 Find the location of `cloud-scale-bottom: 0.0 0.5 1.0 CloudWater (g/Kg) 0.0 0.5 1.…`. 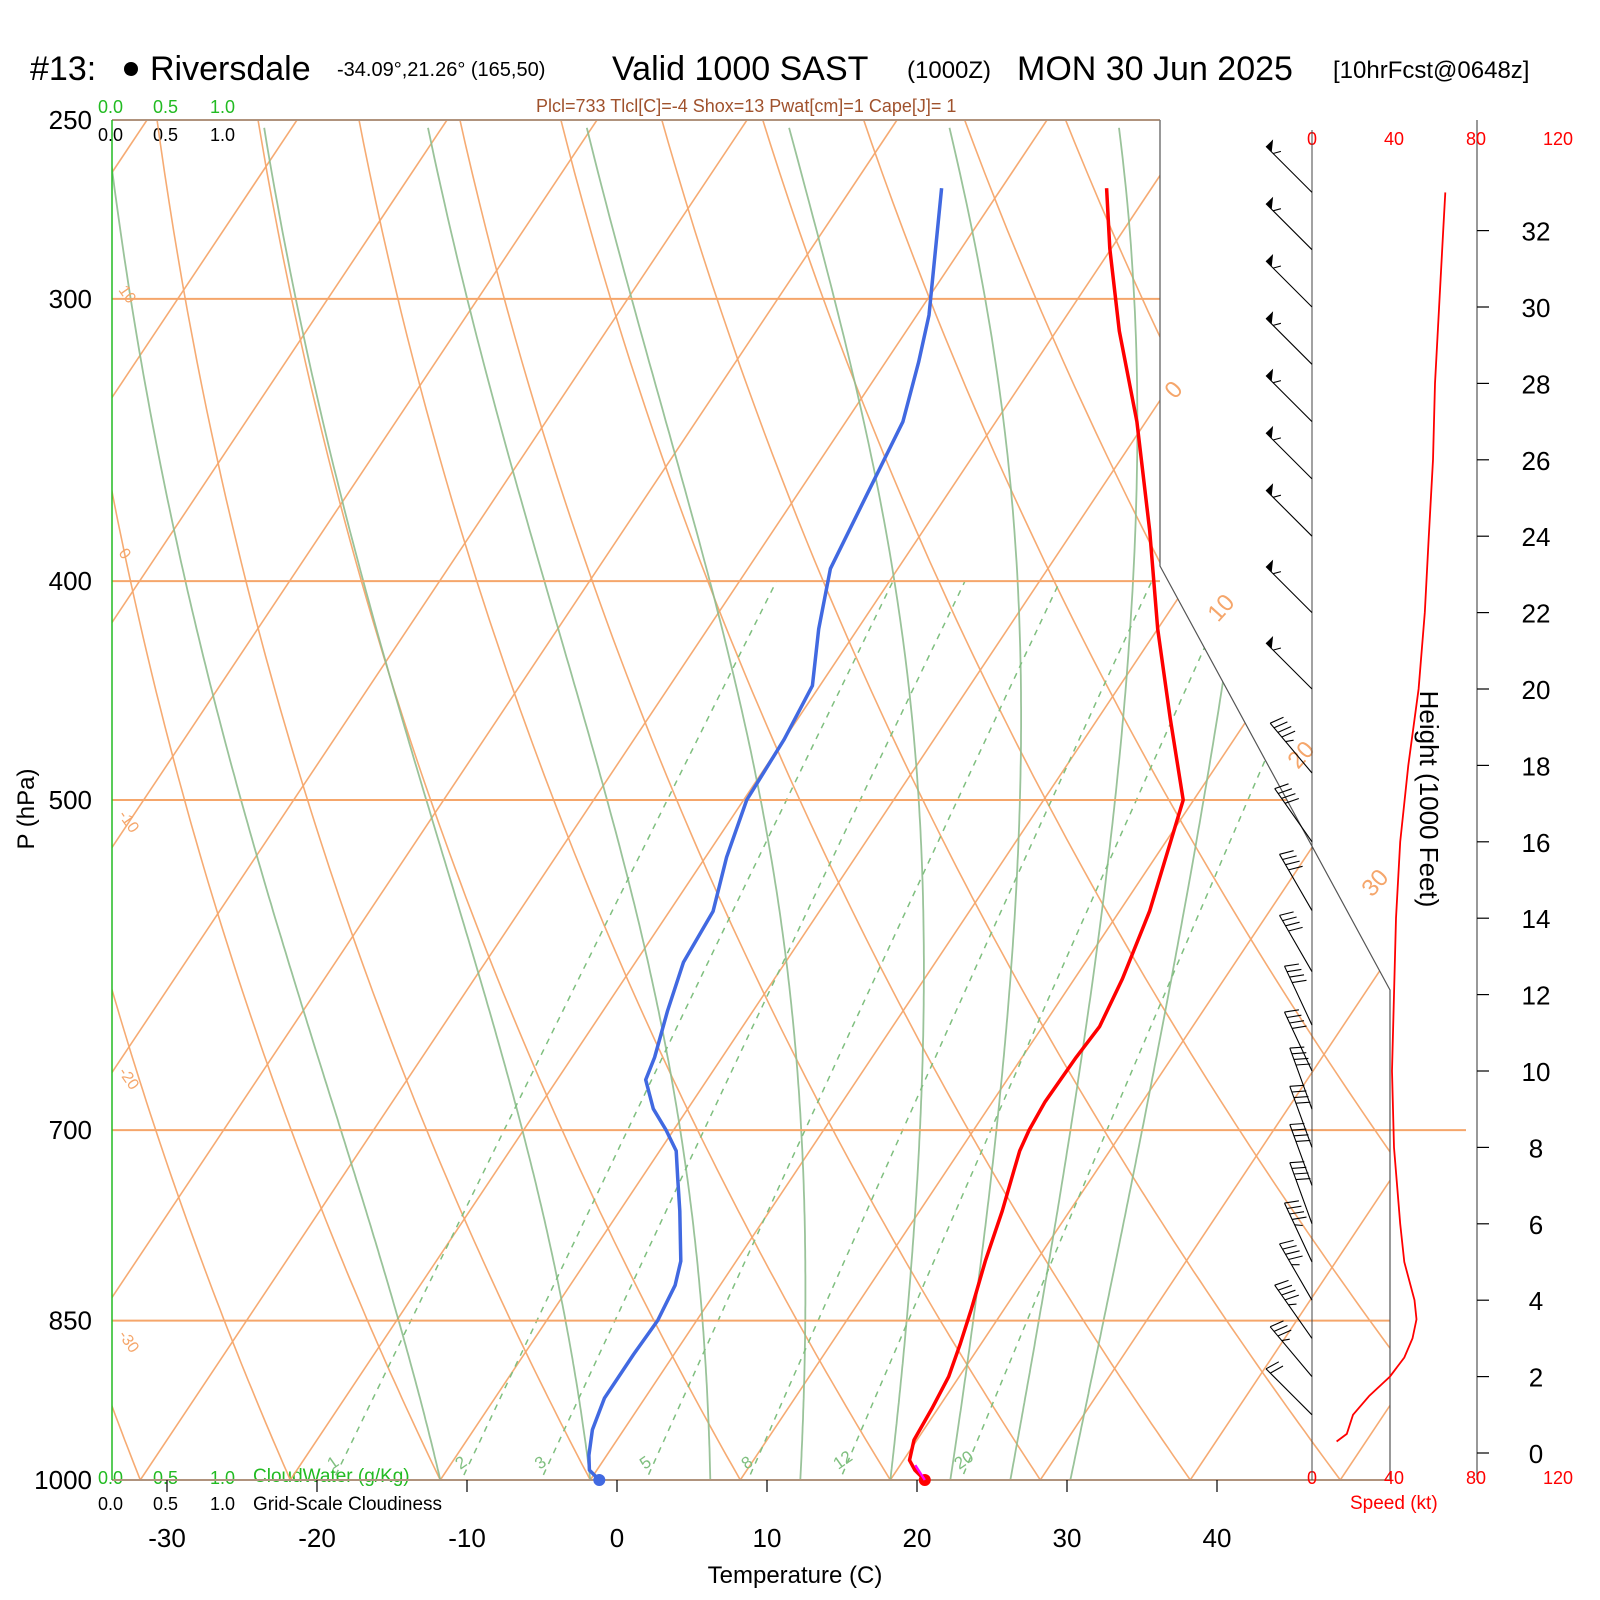

cloud-scale-bottom: 0.0 0.5 1.0 CloudWater (g/Kg) 0.0 0.5 1.… is located at coordinates (270, 1490).